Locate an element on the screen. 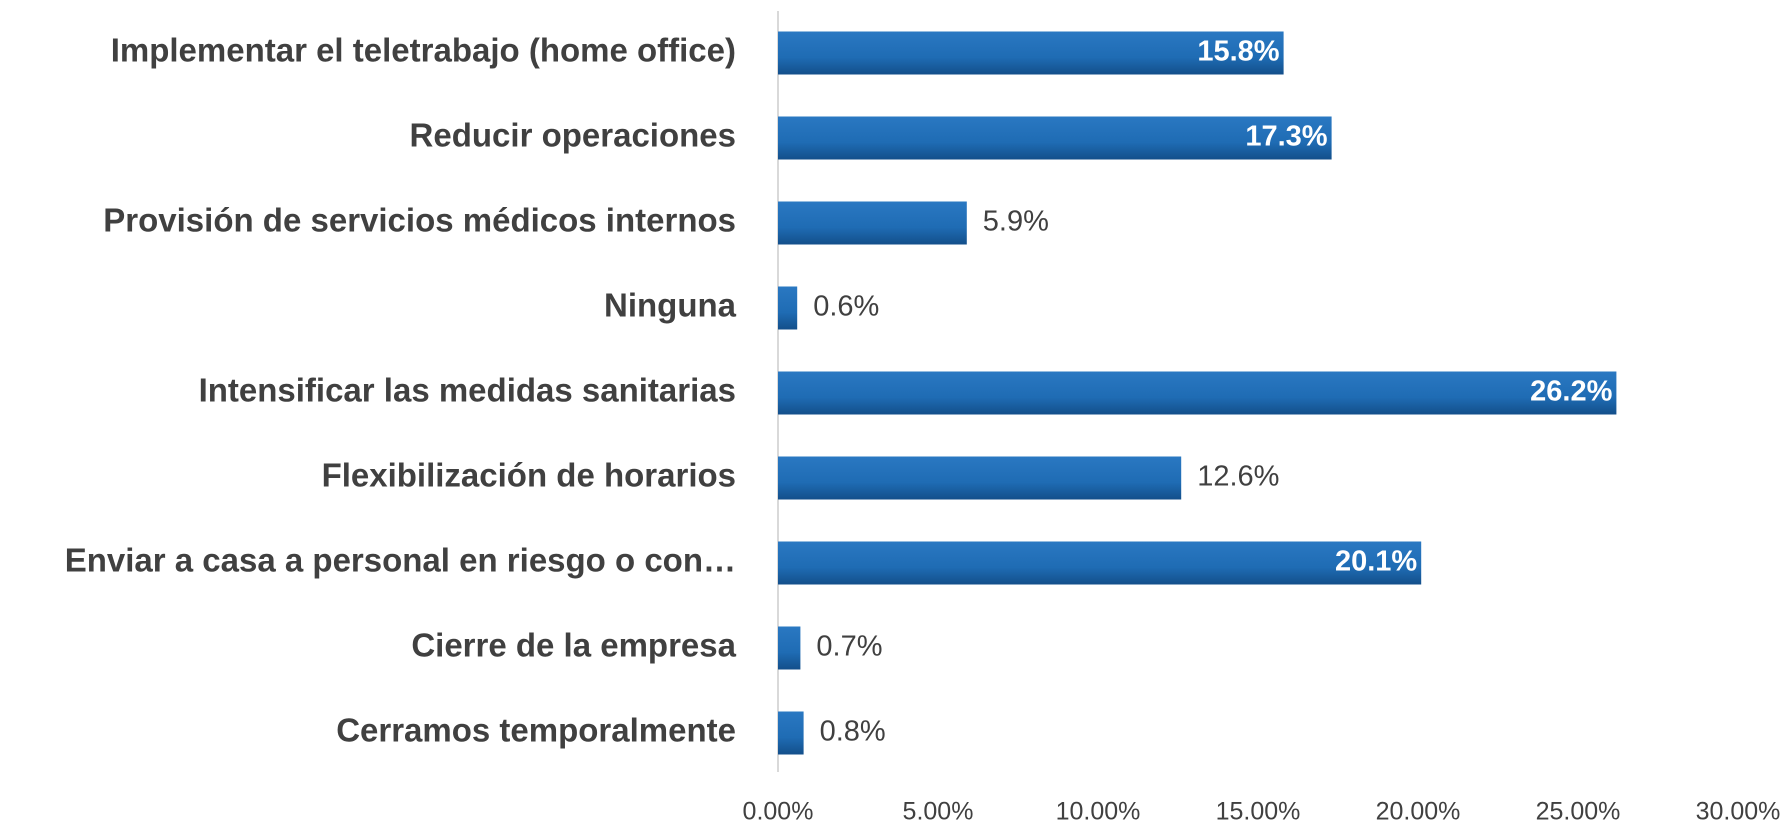 Image resolution: width=1789 pixels, height=839 pixels. category-label: Ninguna is located at coordinates (670, 305).